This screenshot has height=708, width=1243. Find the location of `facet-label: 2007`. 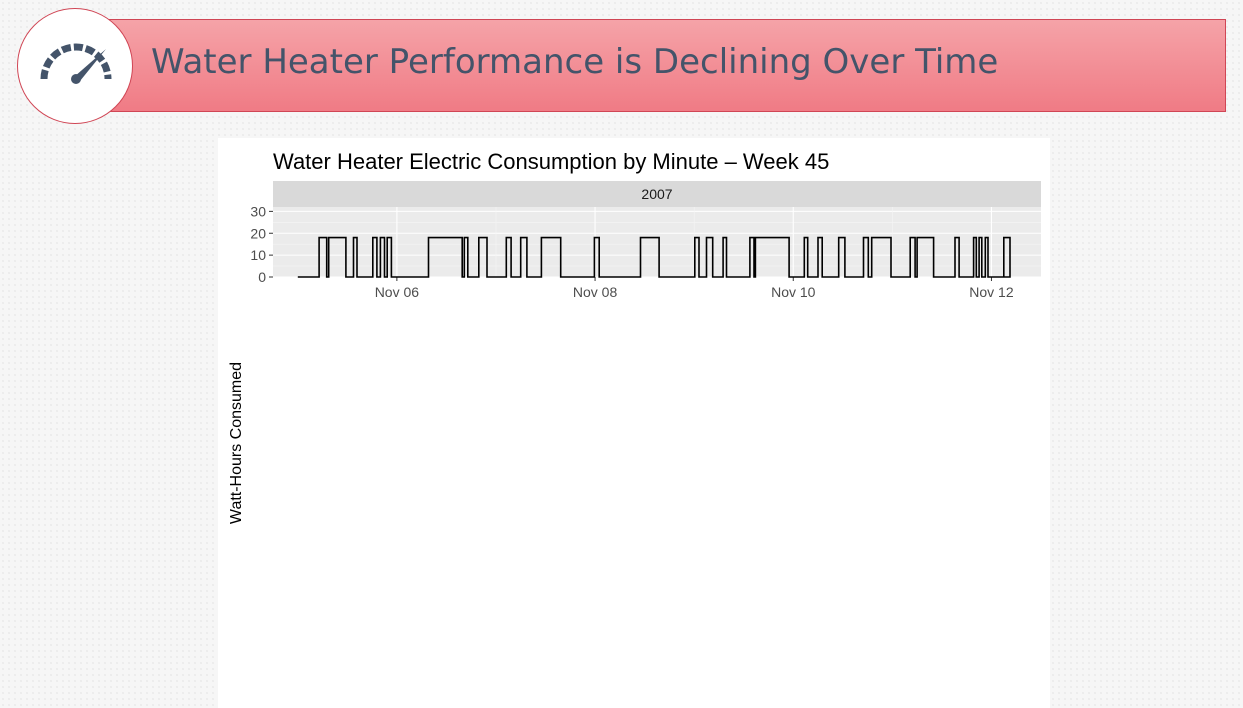

facet-label: 2007 is located at coordinates (656, 194).